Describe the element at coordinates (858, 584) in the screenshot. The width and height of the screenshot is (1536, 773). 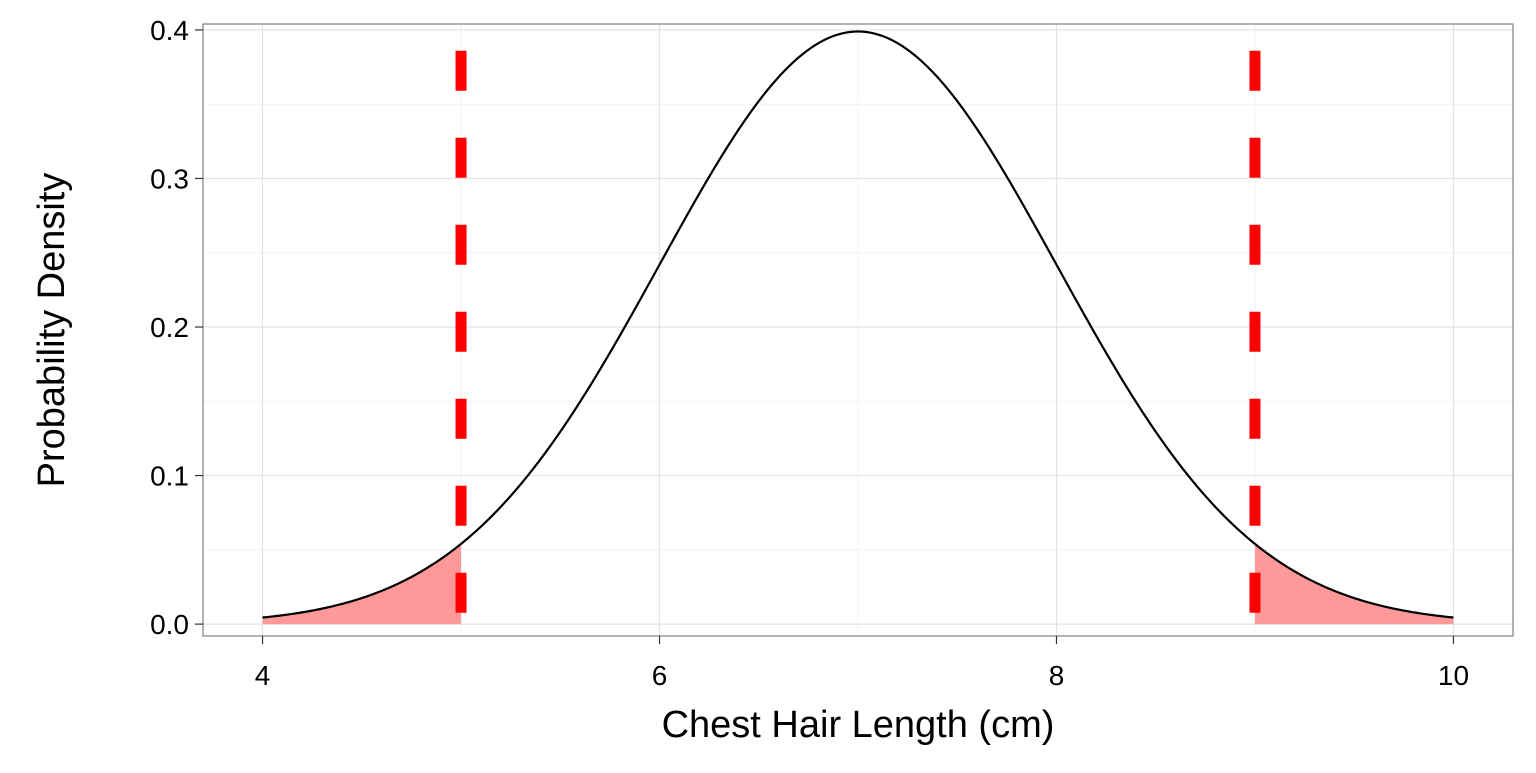
I see `shaded-tail-regions` at that location.